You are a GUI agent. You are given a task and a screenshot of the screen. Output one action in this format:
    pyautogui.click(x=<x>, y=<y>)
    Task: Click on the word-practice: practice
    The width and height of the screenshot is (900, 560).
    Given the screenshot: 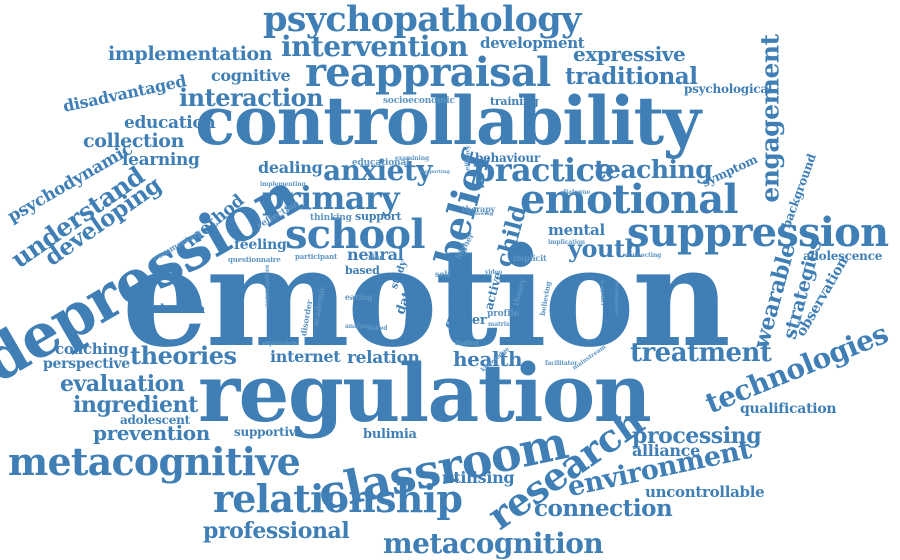 What is the action you would take?
    pyautogui.click(x=544, y=170)
    